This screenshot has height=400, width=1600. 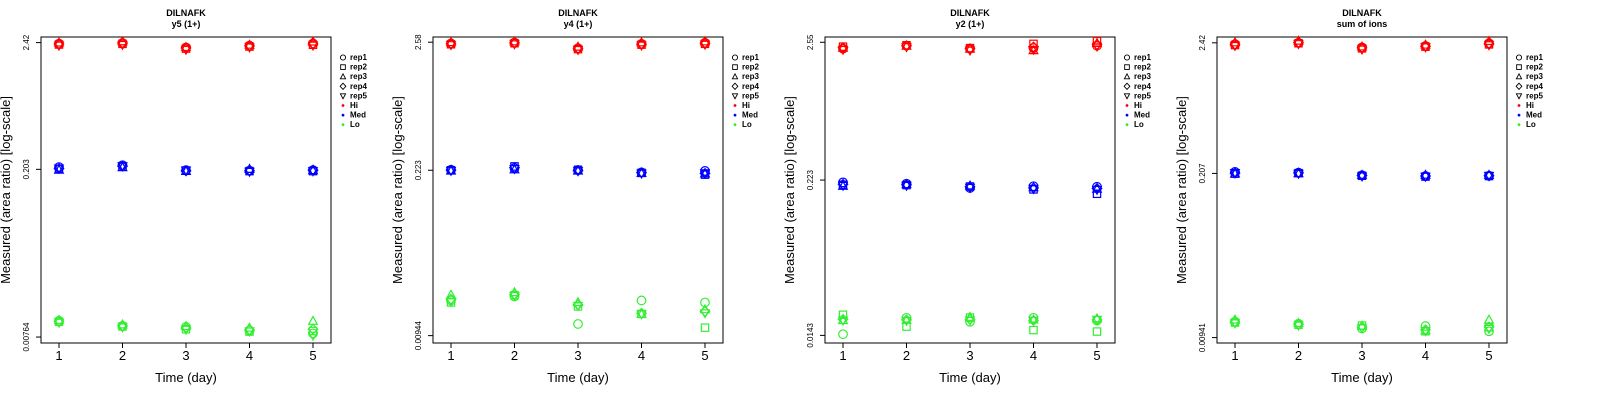 I want to click on data-point-med-rep3-day2, so click(x=1298, y=172).